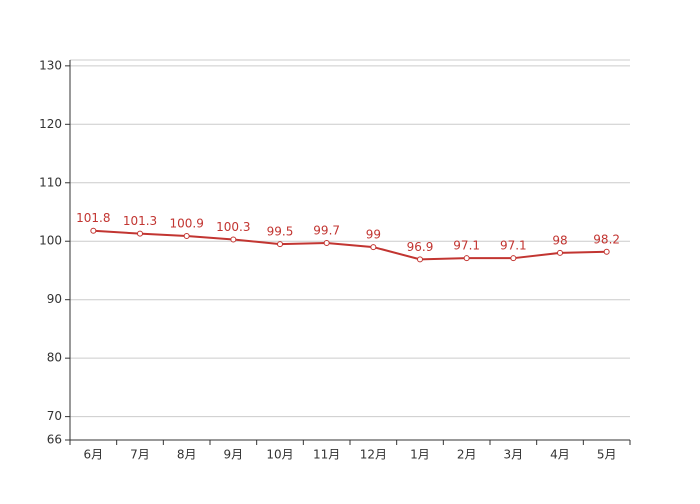 The image size is (700, 504). I want to click on y-tick-label: 110, so click(50, 182).